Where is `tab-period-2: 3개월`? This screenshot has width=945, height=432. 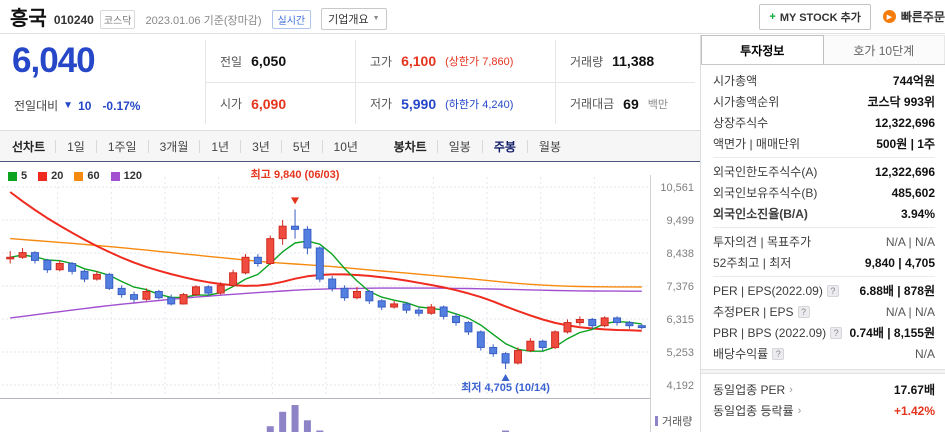
tab-period-2: 3개월 is located at coordinates (173, 146).